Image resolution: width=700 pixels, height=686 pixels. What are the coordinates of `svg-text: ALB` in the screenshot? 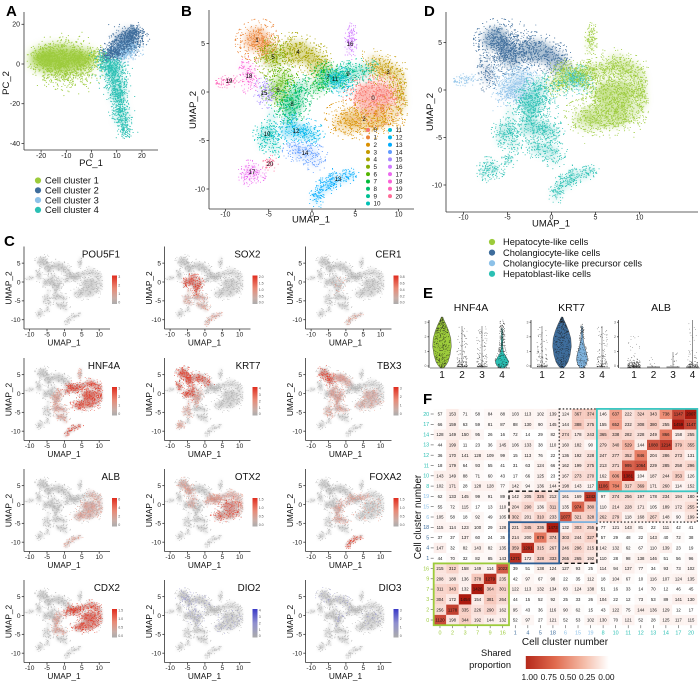 It's located at (661, 308).